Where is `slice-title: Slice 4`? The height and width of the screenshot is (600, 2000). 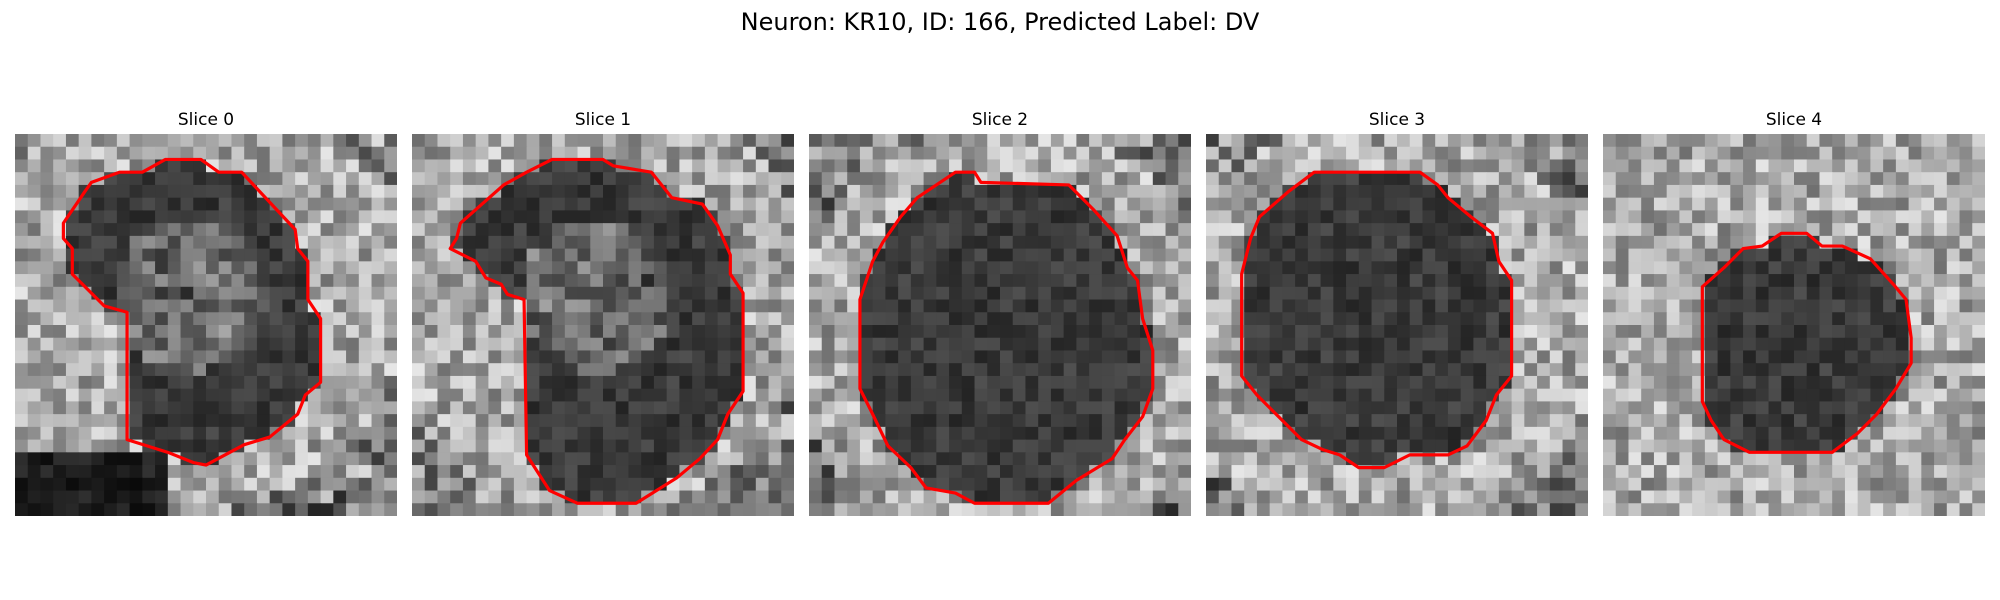
slice-title: Slice 4 is located at coordinates (1794, 120).